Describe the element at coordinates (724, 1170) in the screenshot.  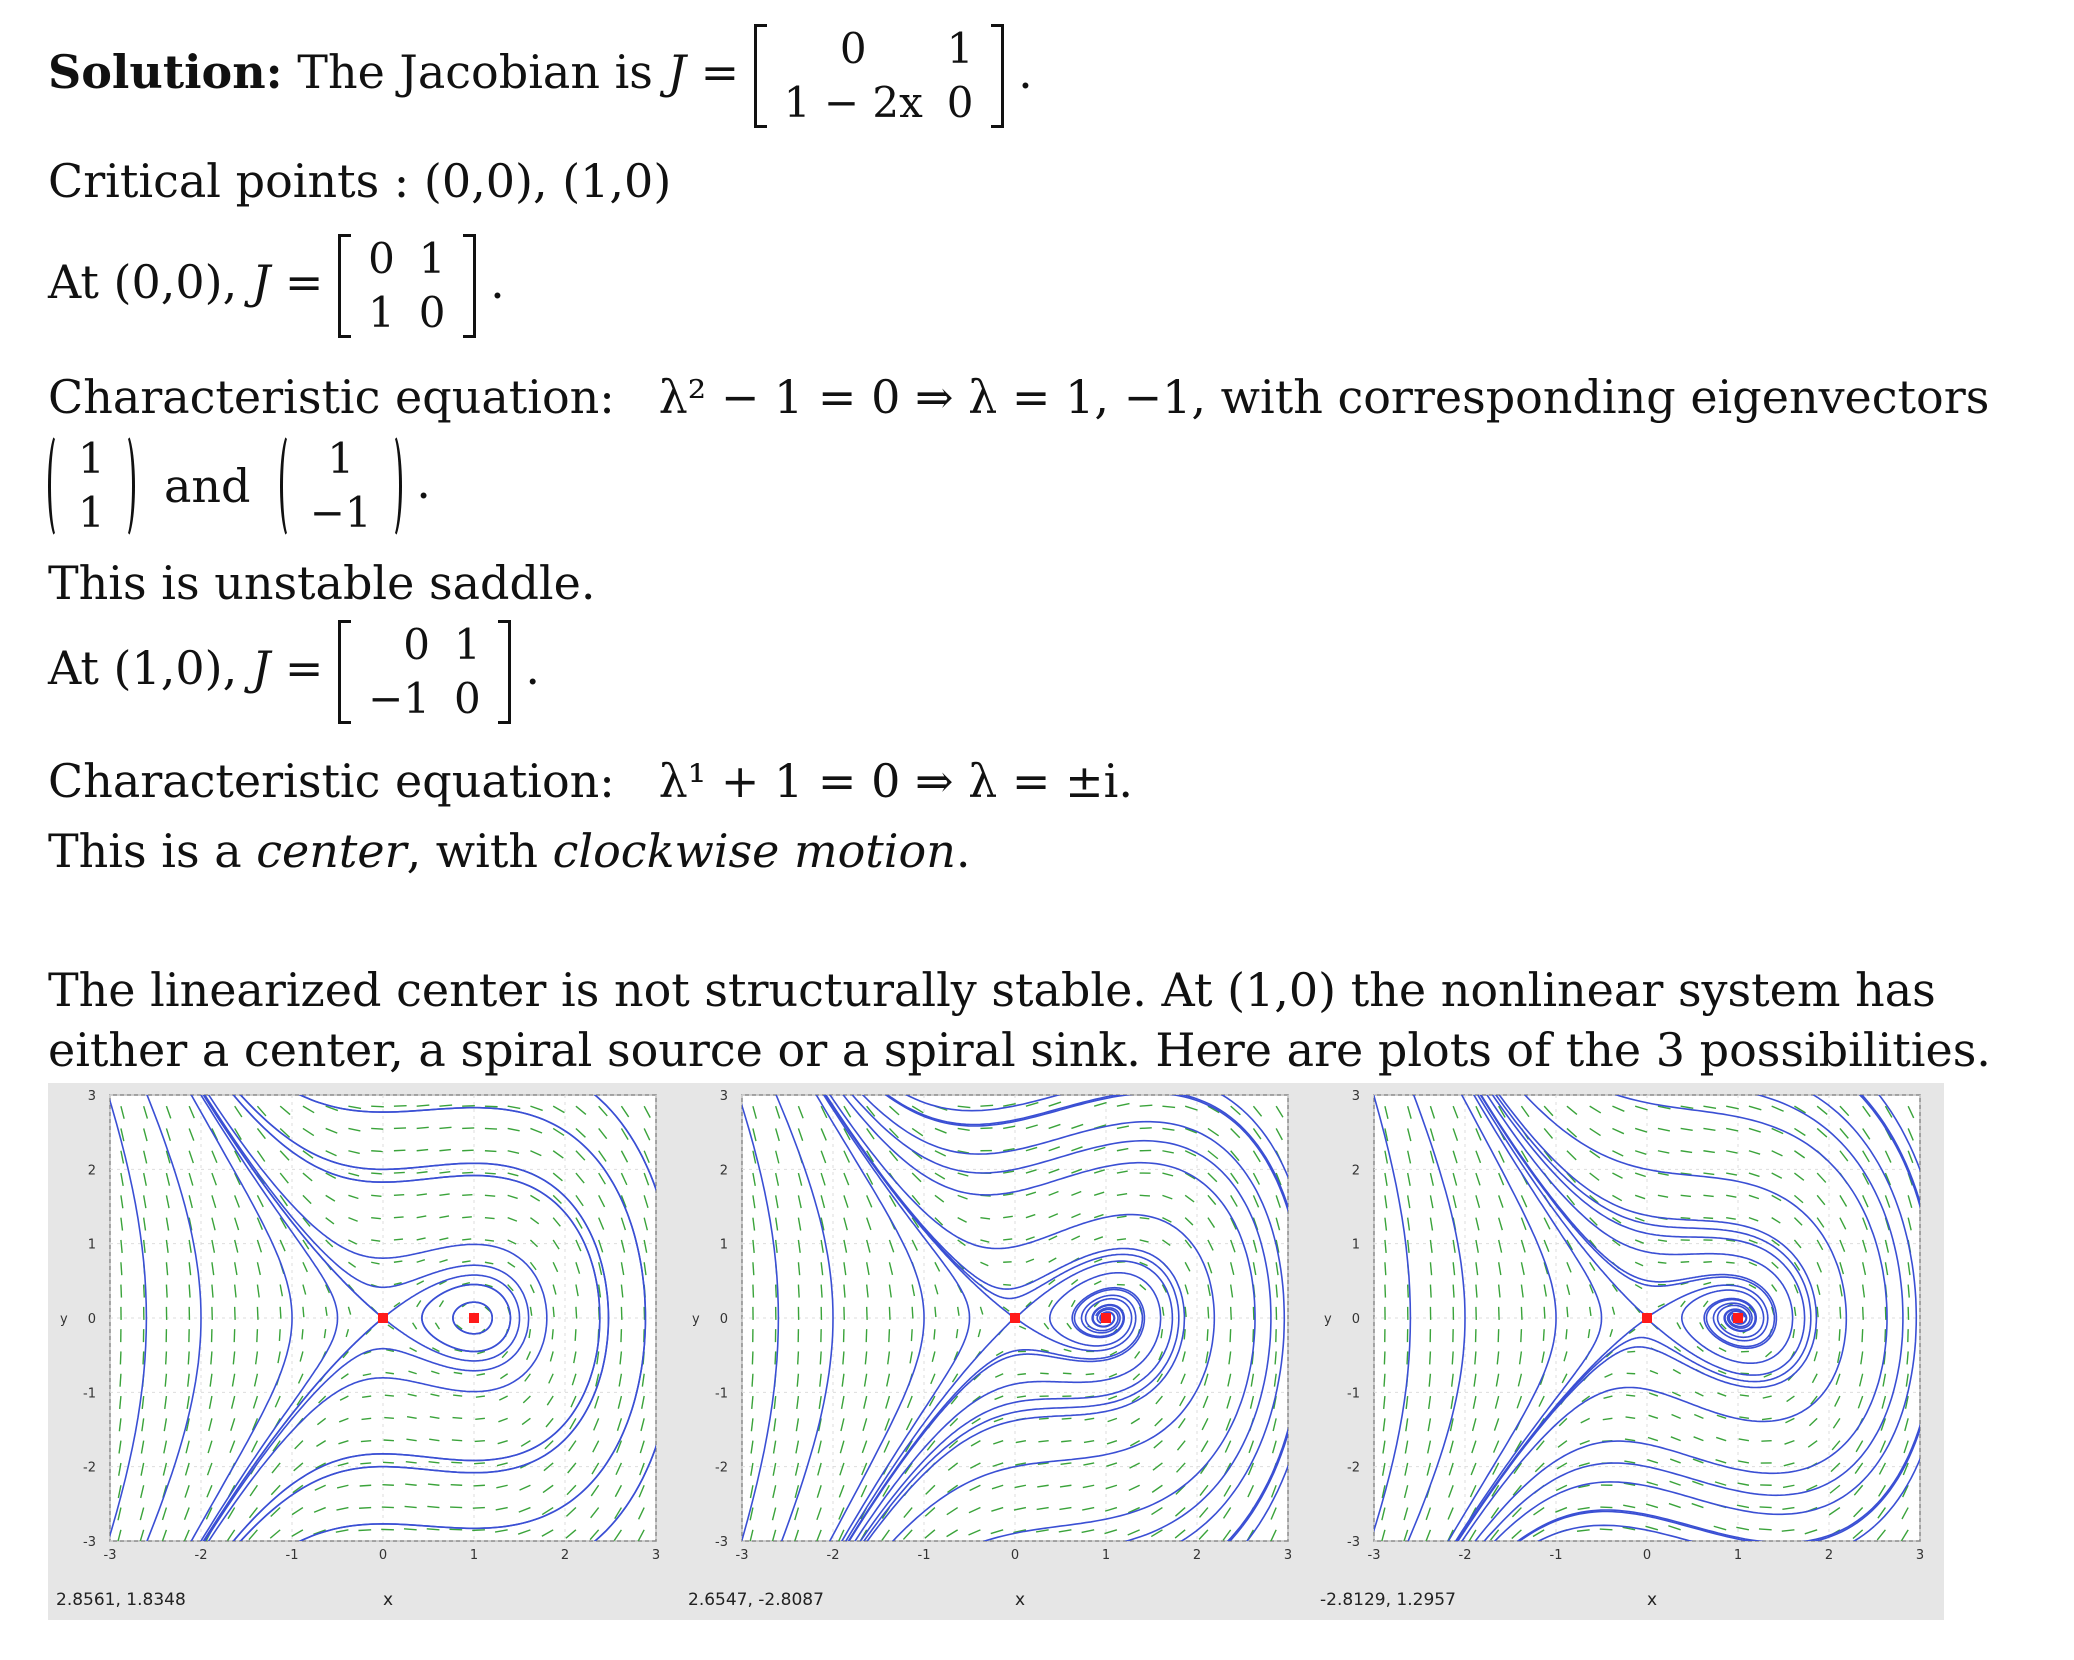
I see `y-tick-label: 2` at that location.